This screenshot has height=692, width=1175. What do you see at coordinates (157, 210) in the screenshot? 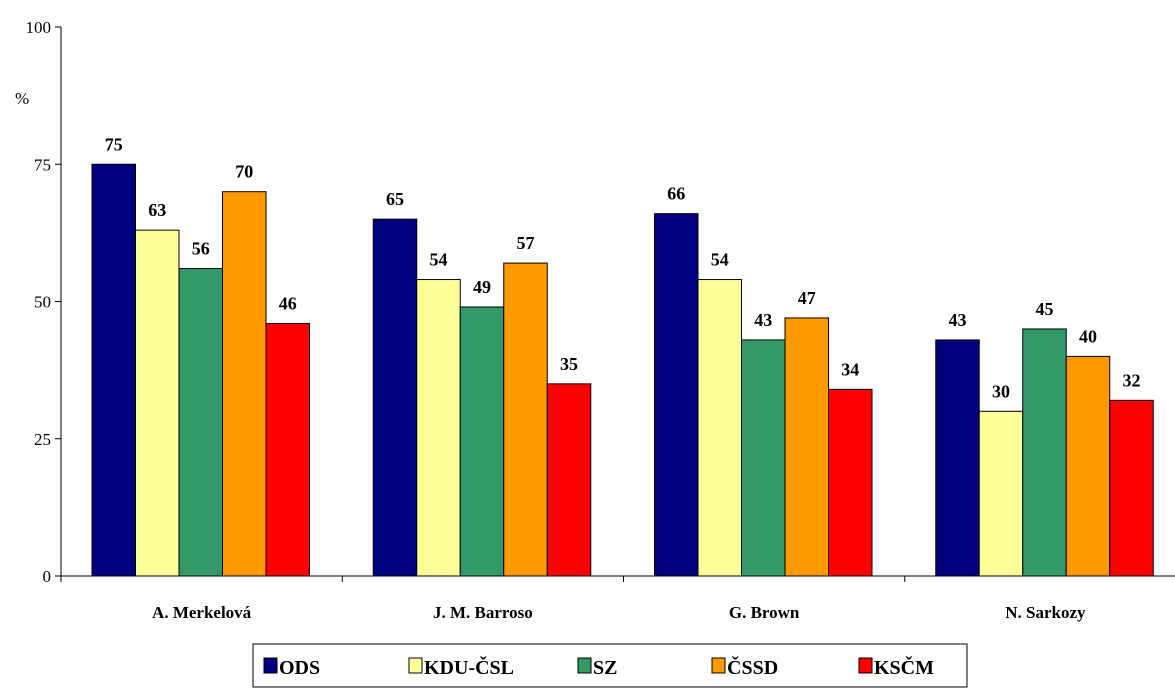
I see `data-label: 63` at bounding box center [157, 210].